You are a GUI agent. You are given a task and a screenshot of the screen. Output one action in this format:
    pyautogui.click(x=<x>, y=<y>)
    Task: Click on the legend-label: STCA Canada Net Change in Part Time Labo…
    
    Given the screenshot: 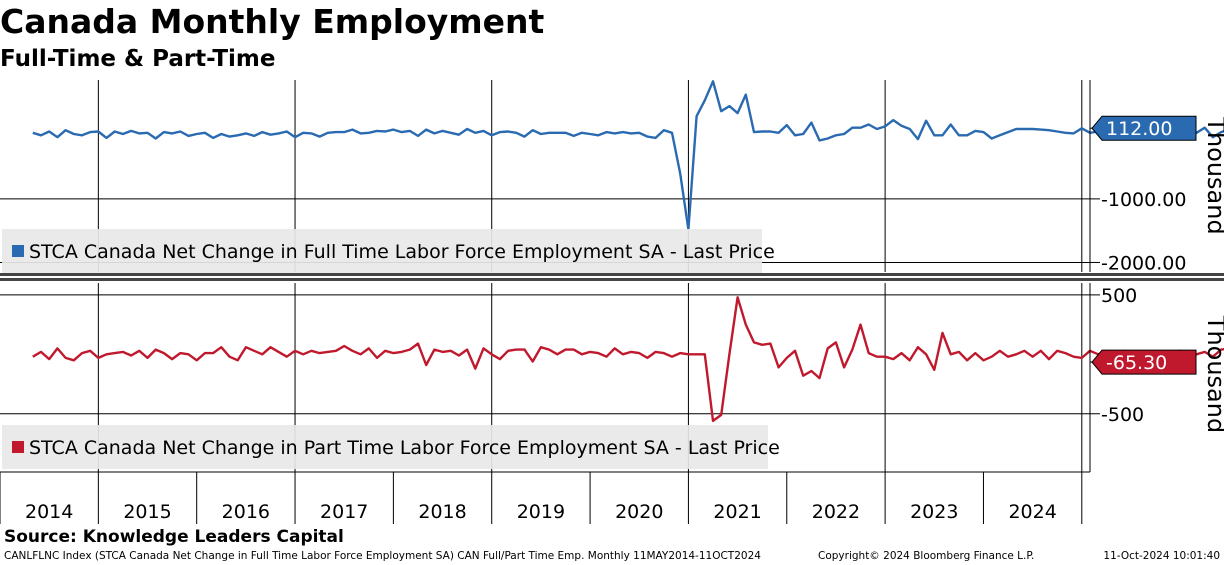 What is the action you would take?
    pyautogui.click(x=404, y=448)
    